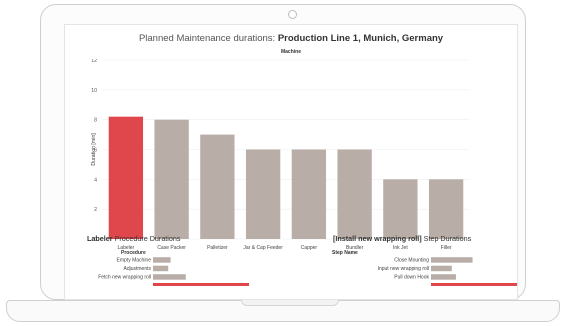  I want to click on procedure-column-header: Procedure, so click(133, 253).